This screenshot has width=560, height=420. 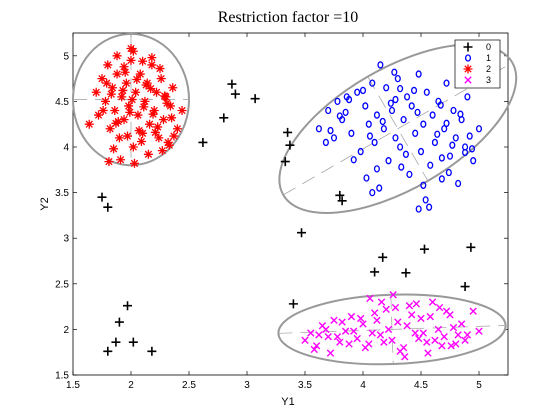 I want to click on x-axis-title: Y1, so click(x=287, y=402).